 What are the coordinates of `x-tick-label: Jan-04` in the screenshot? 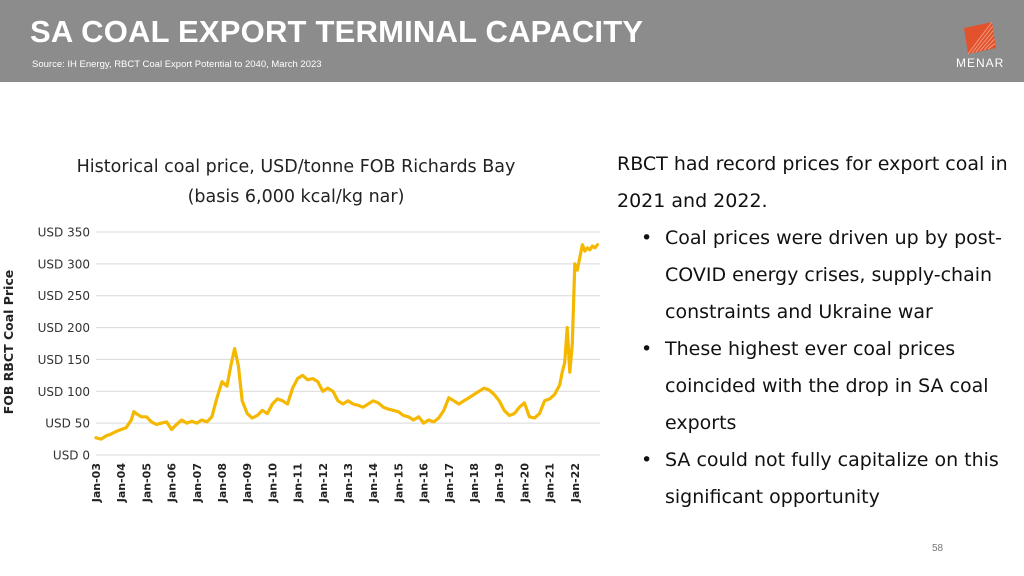 It's located at (121, 483).